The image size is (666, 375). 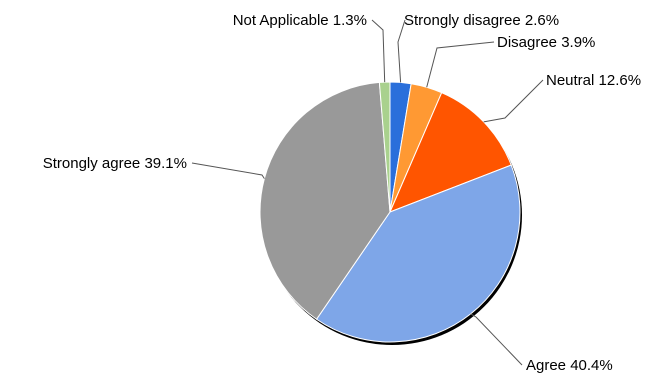 What do you see at coordinates (401, 51) in the screenshot?
I see `leader-line-strongly-disagree` at bounding box center [401, 51].